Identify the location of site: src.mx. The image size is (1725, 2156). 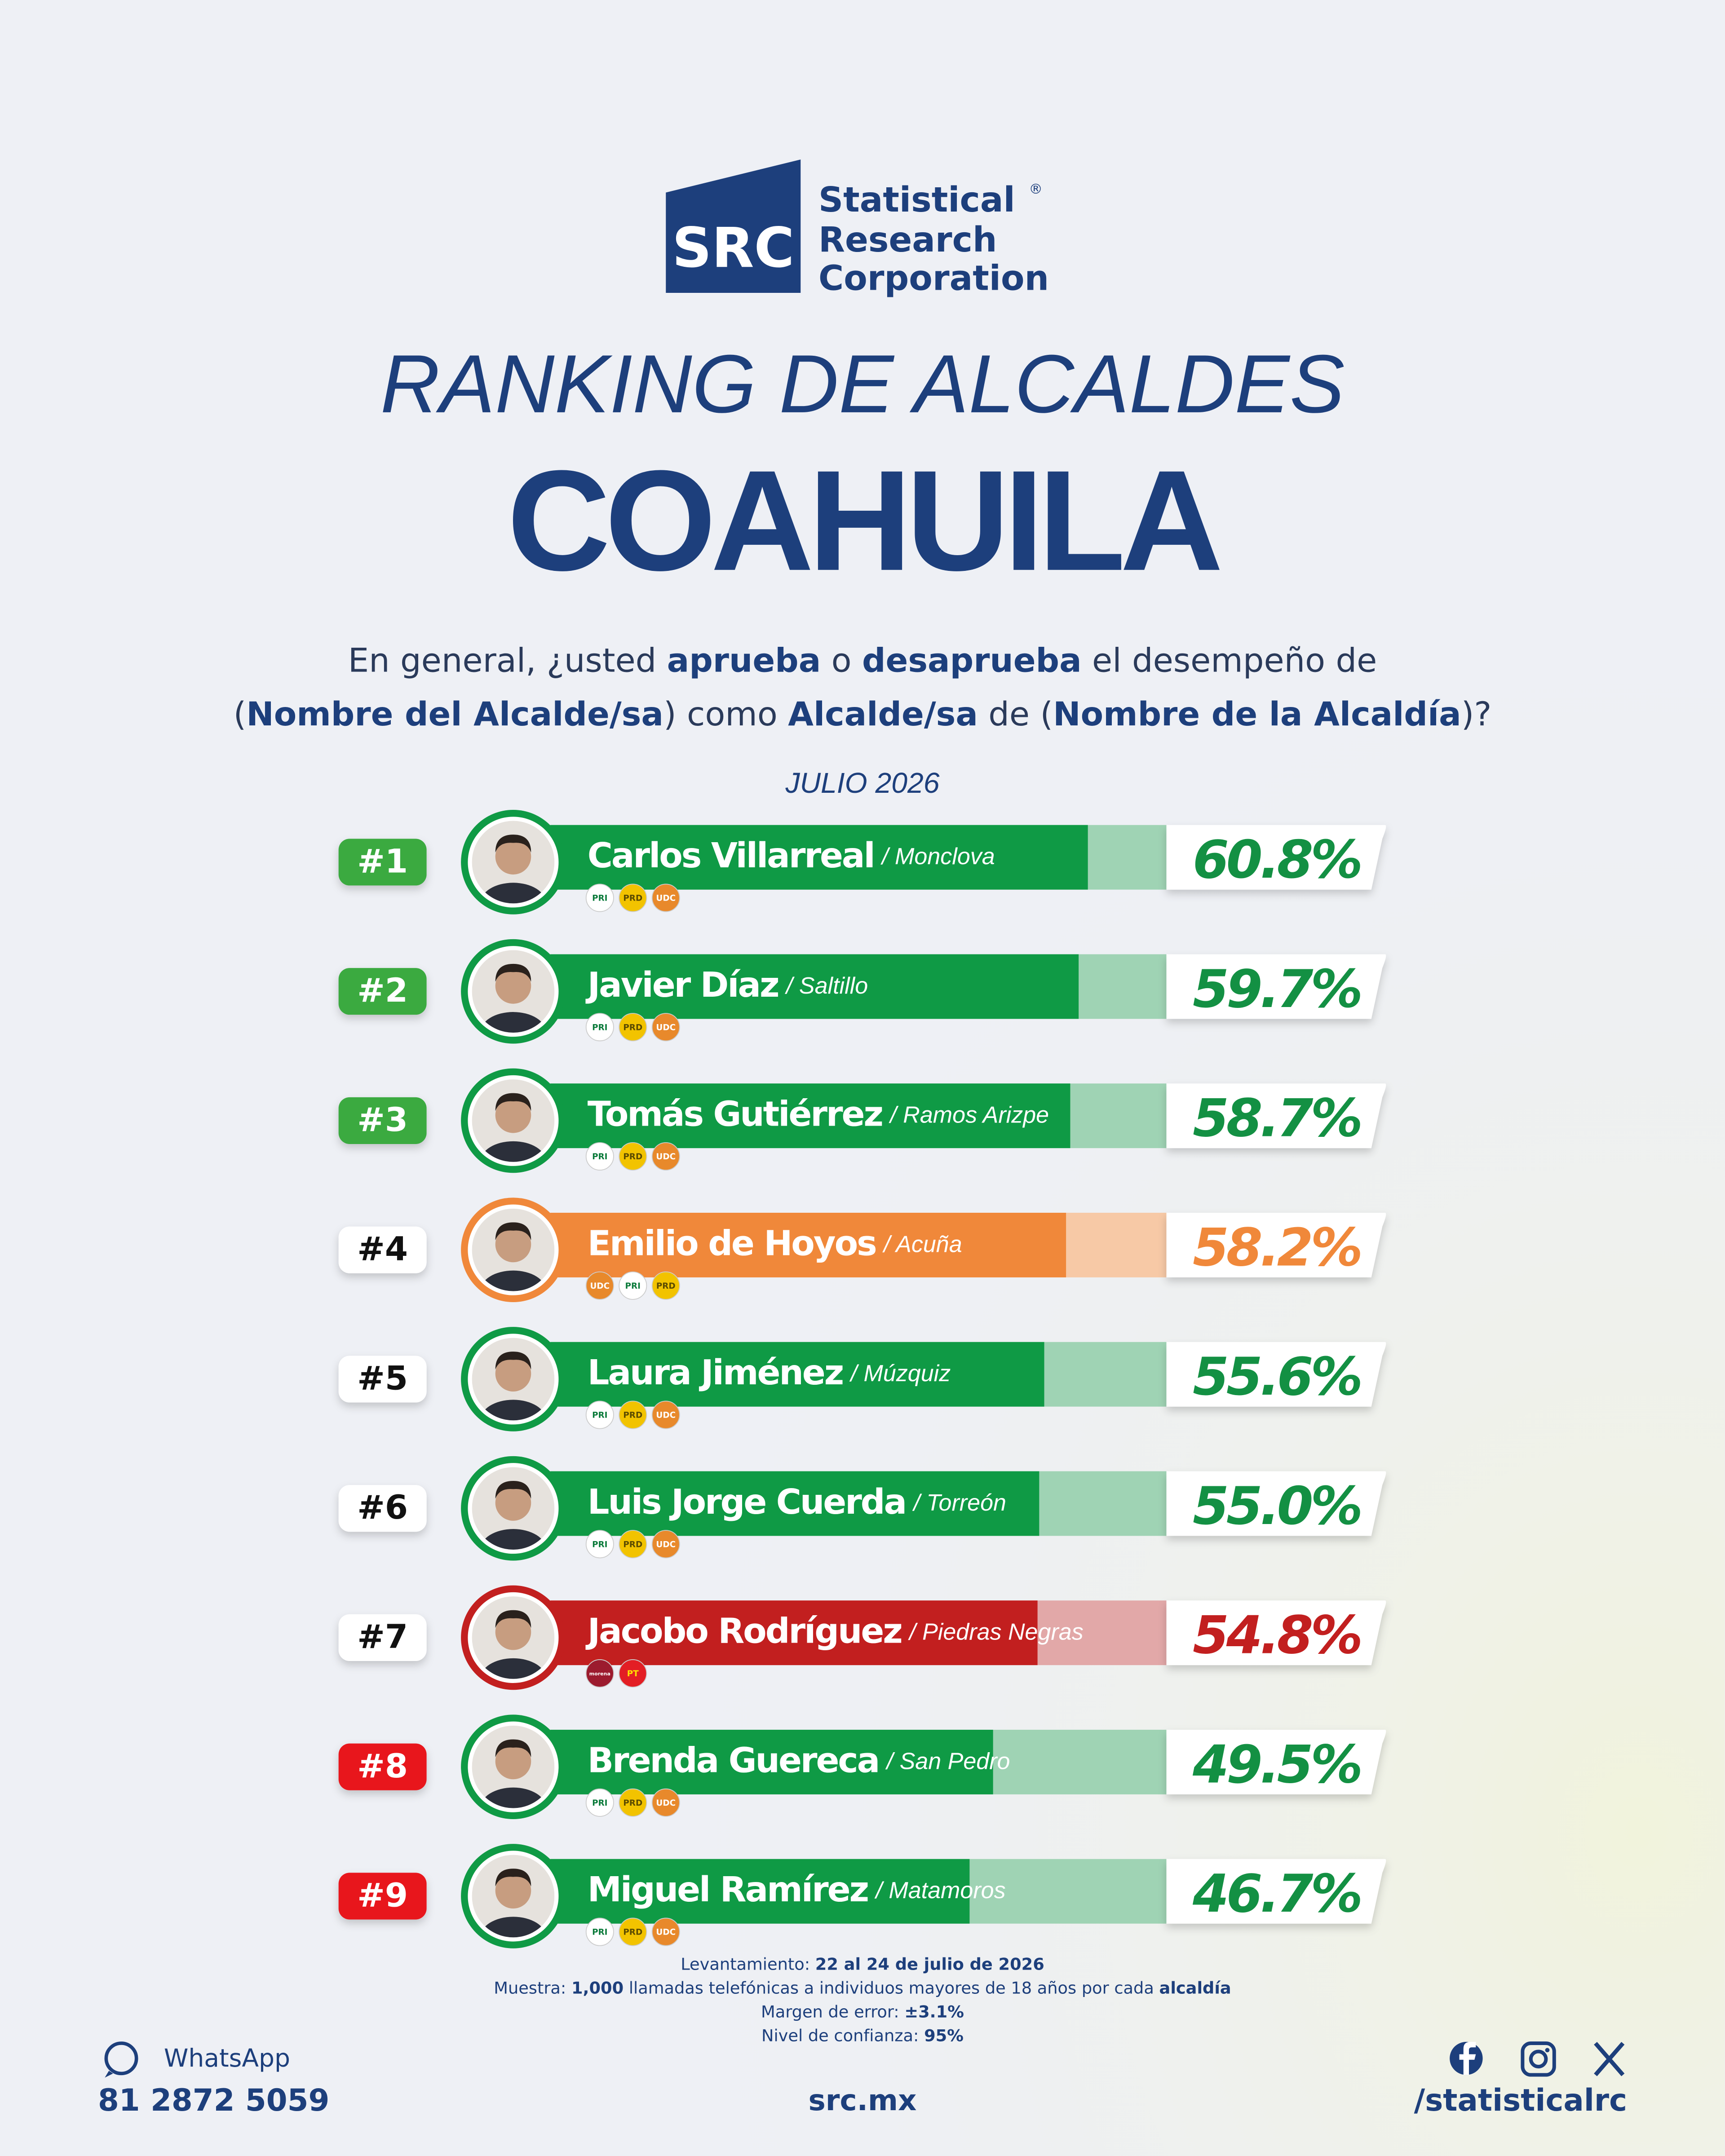
(863, 2100).